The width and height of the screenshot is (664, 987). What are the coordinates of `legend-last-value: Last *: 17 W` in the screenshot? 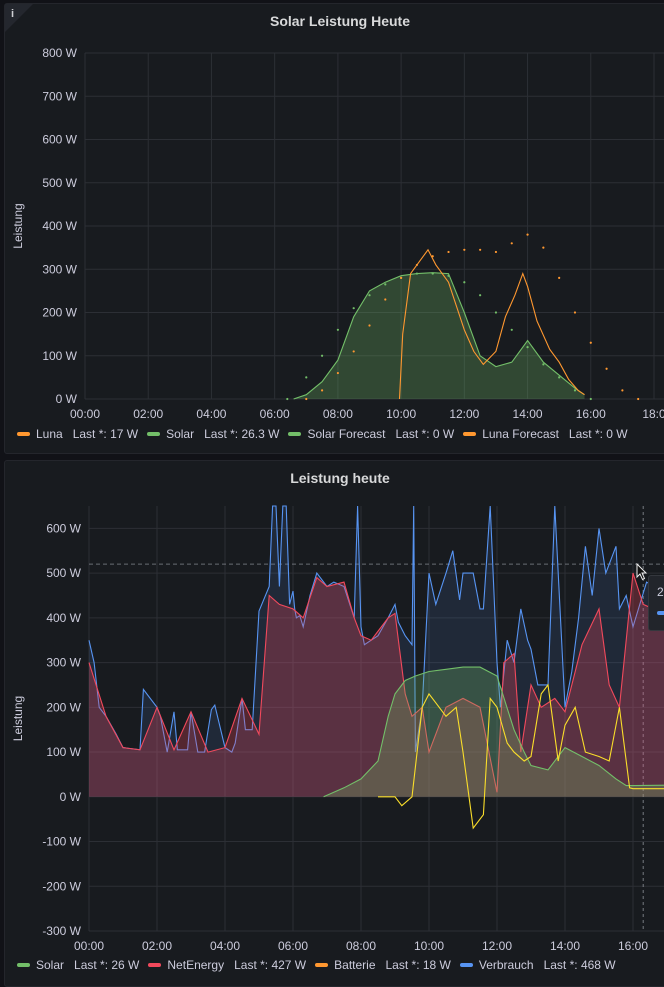 It's located at (104, 434).